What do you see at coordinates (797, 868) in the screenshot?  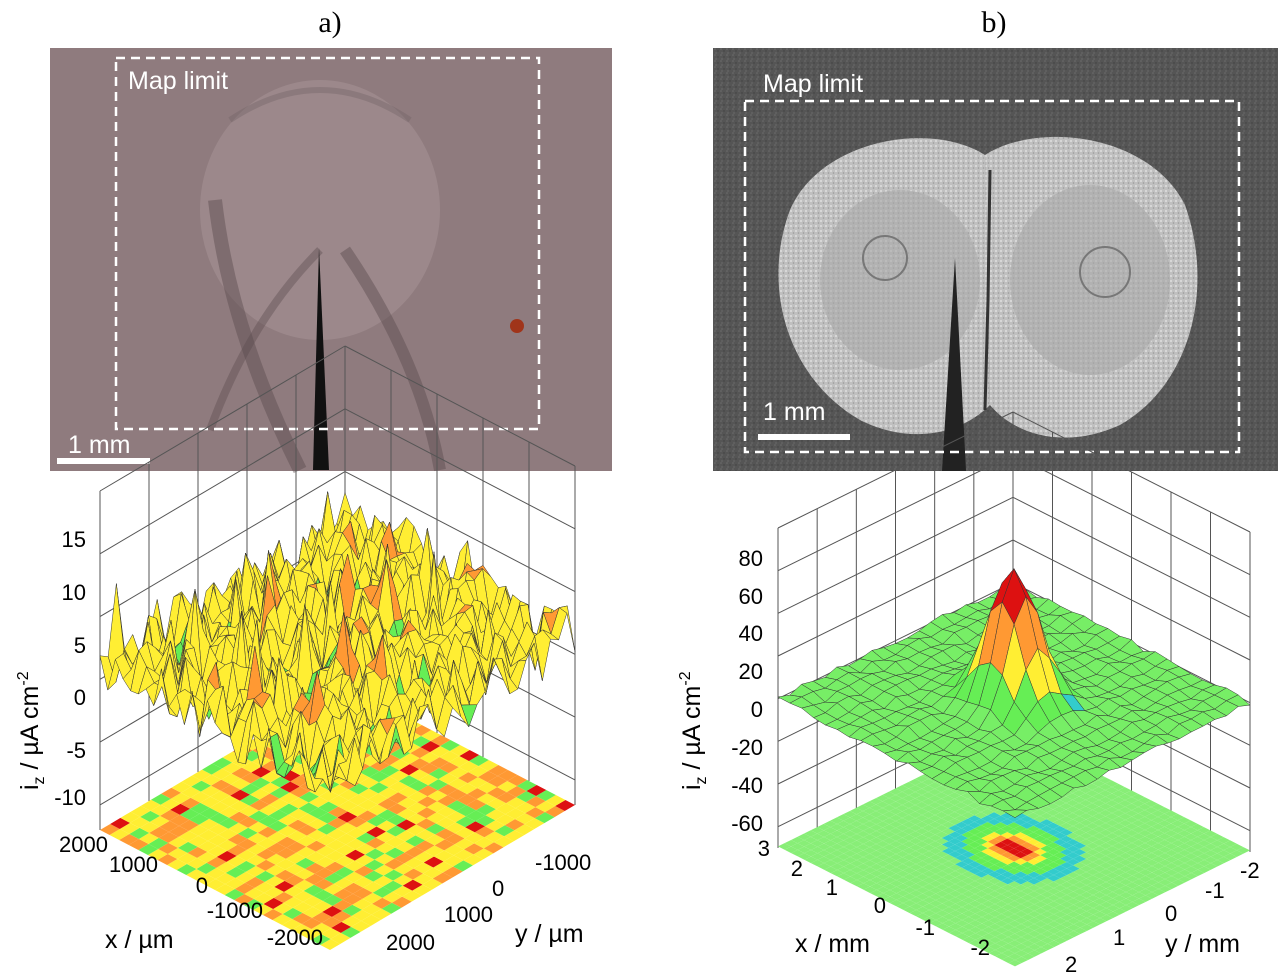 I see `x-tick-label: 2` at bounding box center [797, 868].